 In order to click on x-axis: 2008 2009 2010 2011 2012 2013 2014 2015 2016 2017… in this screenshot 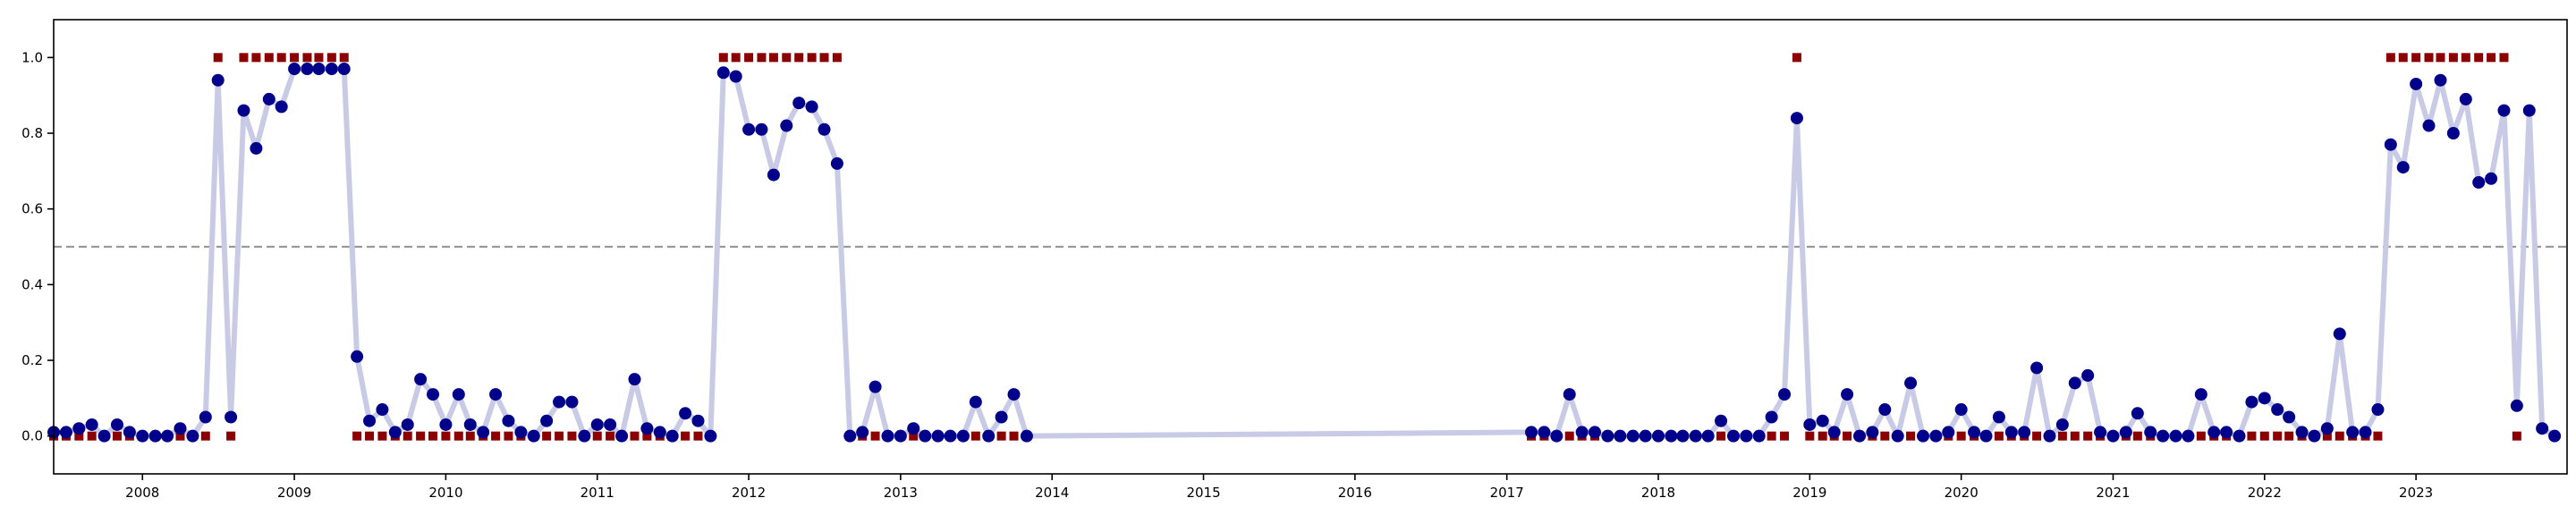, I will do `click(1279, 488)`.